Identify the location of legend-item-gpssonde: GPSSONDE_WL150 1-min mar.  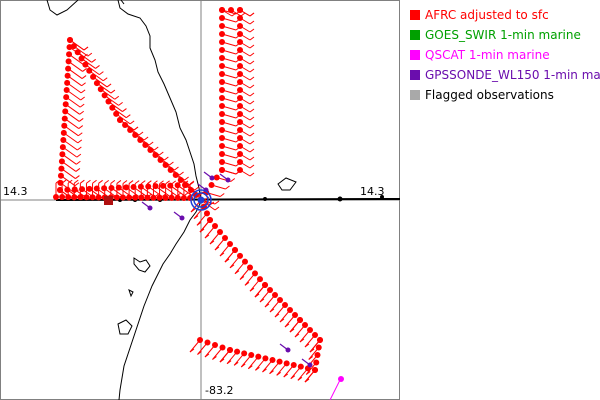
(503, 78).